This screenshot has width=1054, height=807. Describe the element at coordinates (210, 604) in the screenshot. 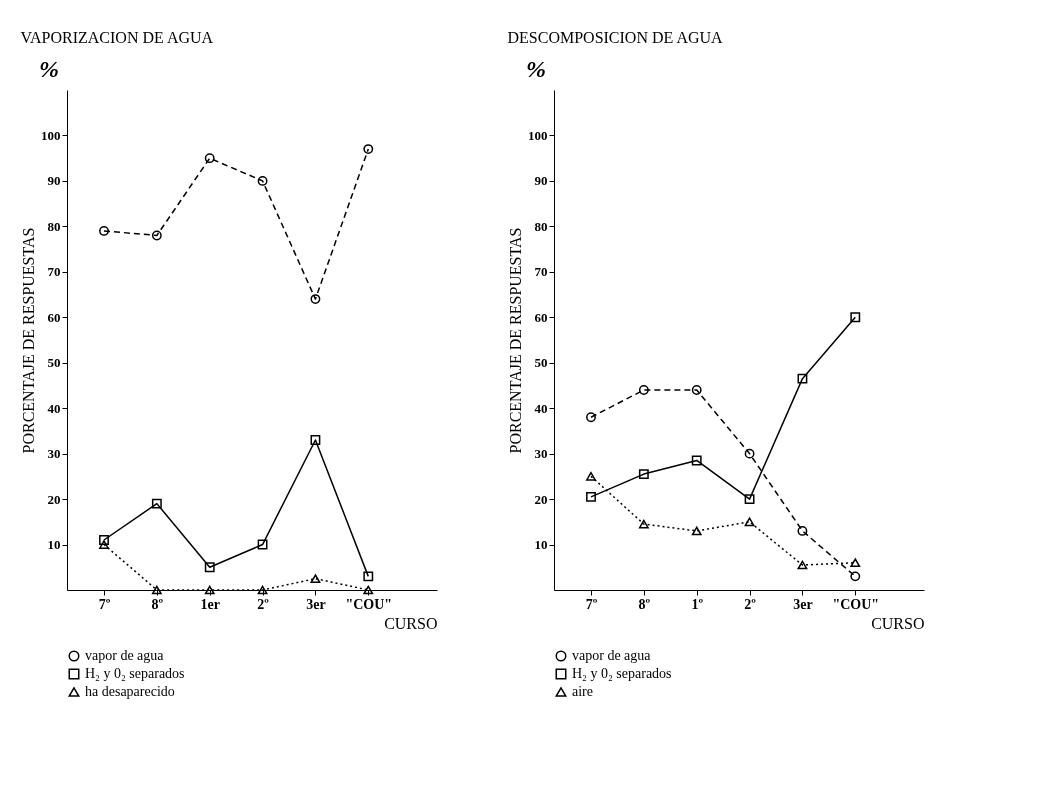

I see `x-tick-label: 1er` at that location.